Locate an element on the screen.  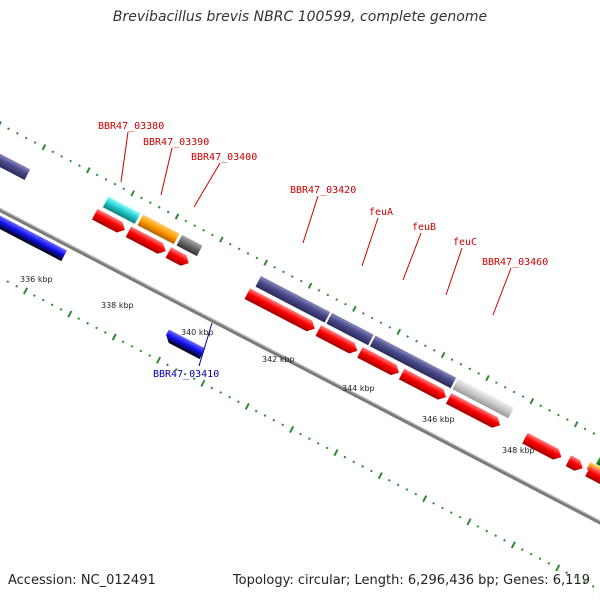
scale-label: 346 kbp is located at coordinates (438, 419).